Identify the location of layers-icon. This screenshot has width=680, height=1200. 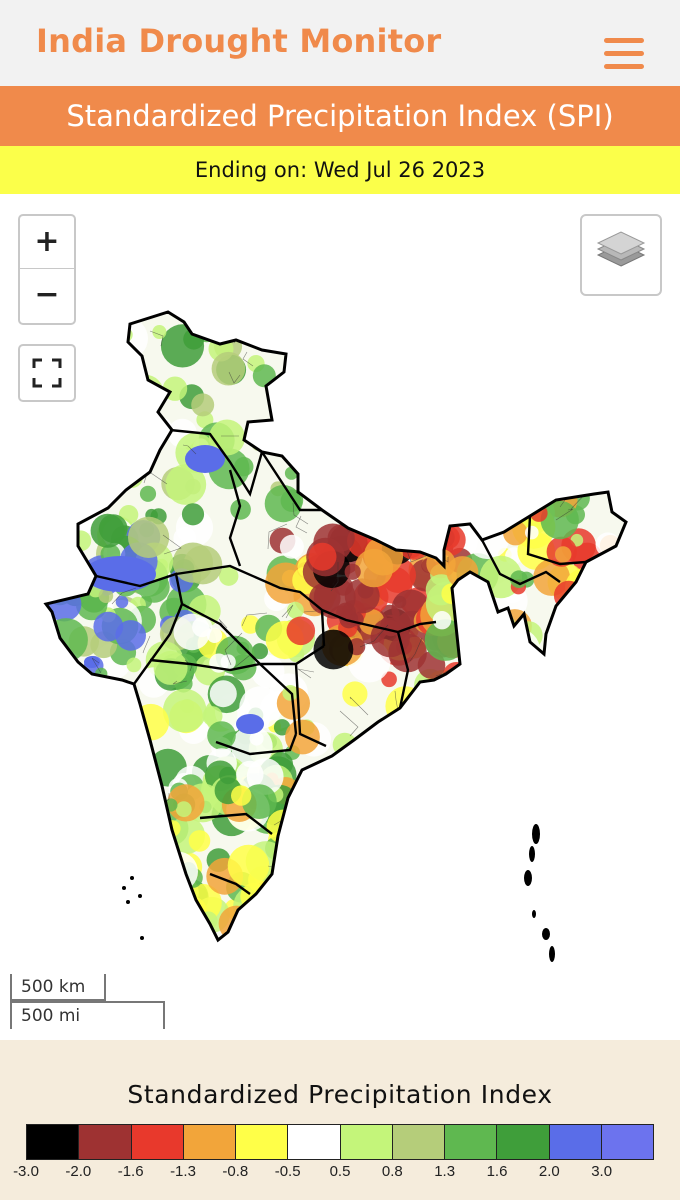
(621, 249).